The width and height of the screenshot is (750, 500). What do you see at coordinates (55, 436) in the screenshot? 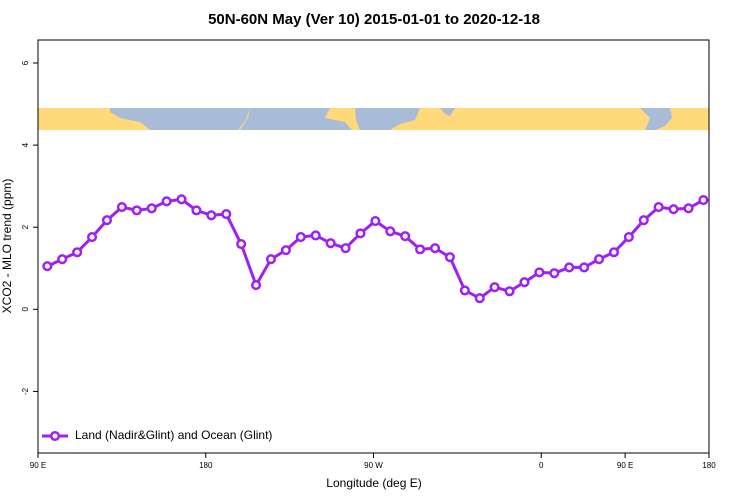
I see `legend-marker` at bounding box center [55, 436].